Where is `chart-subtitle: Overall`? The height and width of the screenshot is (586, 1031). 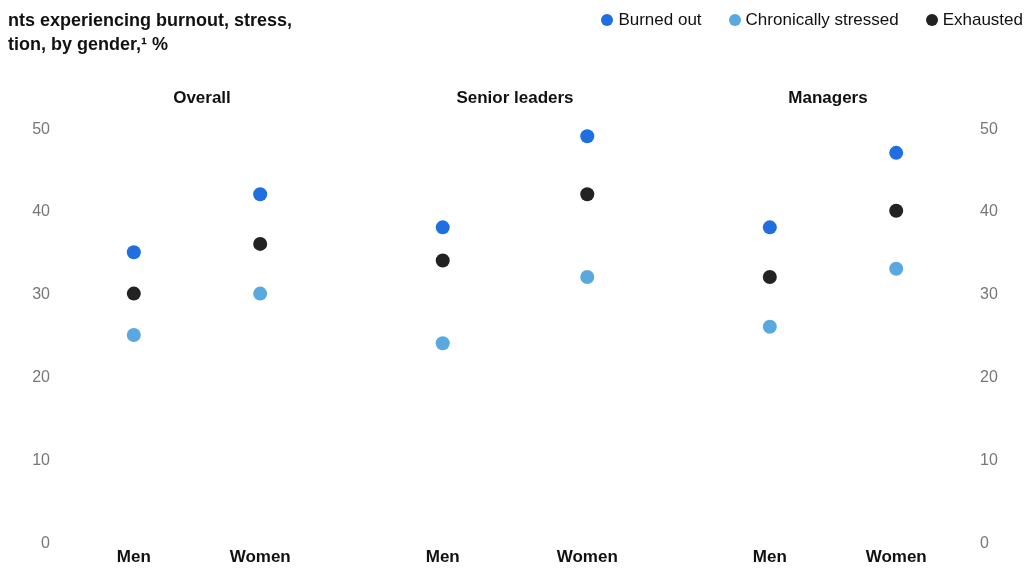 chart-subtitle: Overall is located at coordinates (202, 98).